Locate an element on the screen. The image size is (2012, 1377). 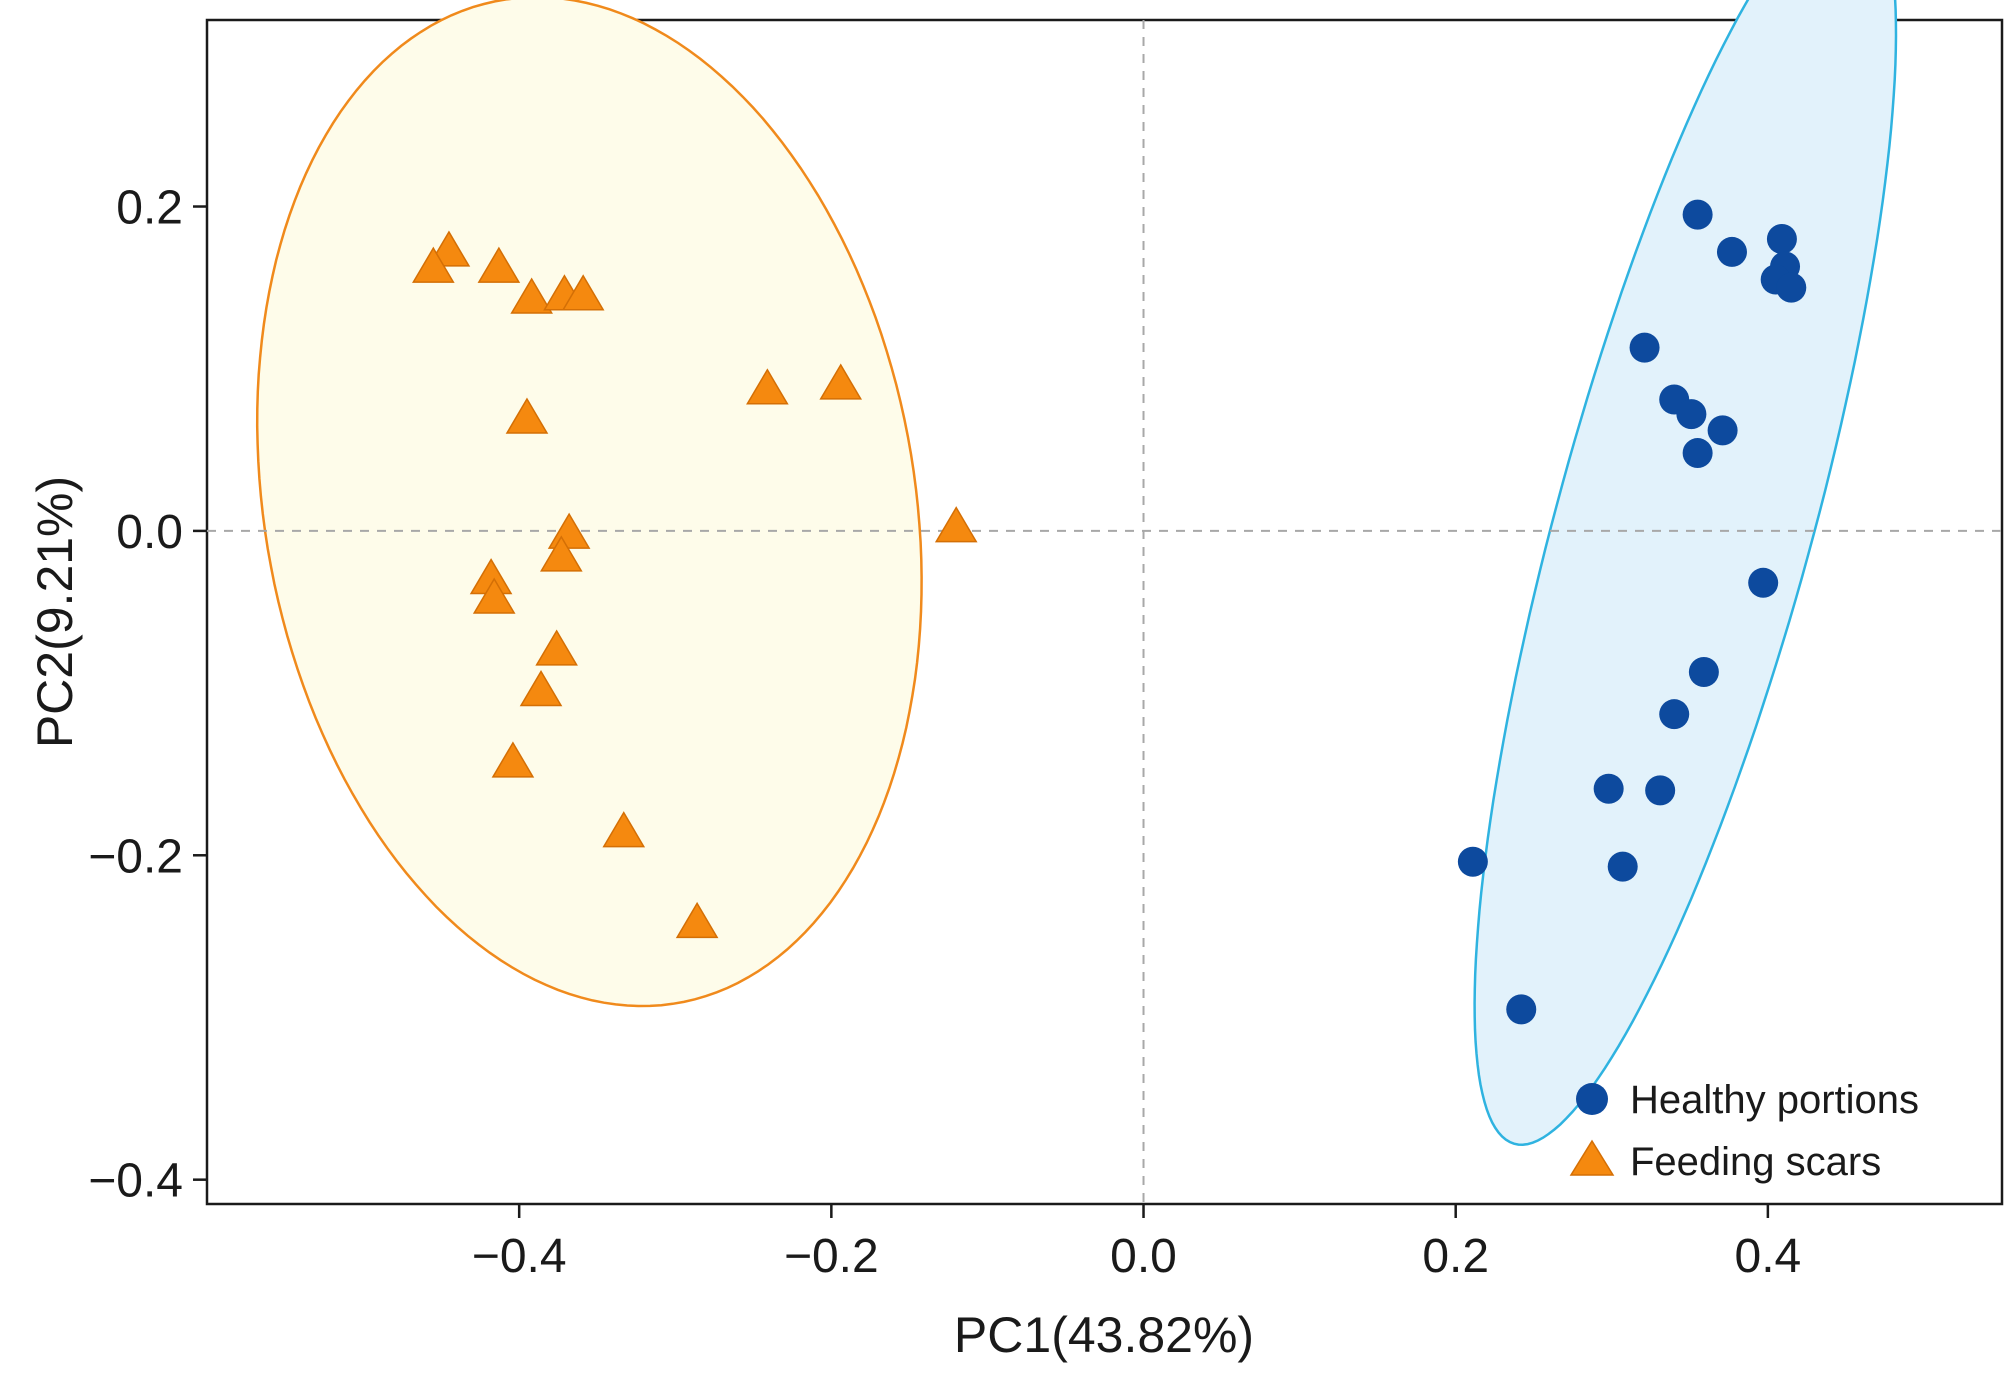
x-tick-label: 0.2 is located at coordinates (1455, 1256).